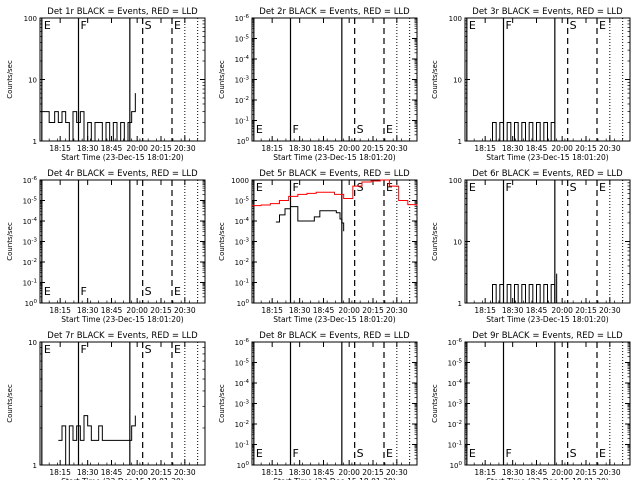 The width and height of the screenshot is (640, 480). What do you see at coordinates (122, 12) in the screenshot?
I see `panel-title: Det 1r BLACK = Events, RED = LLD` at bounding box center [122, 12].